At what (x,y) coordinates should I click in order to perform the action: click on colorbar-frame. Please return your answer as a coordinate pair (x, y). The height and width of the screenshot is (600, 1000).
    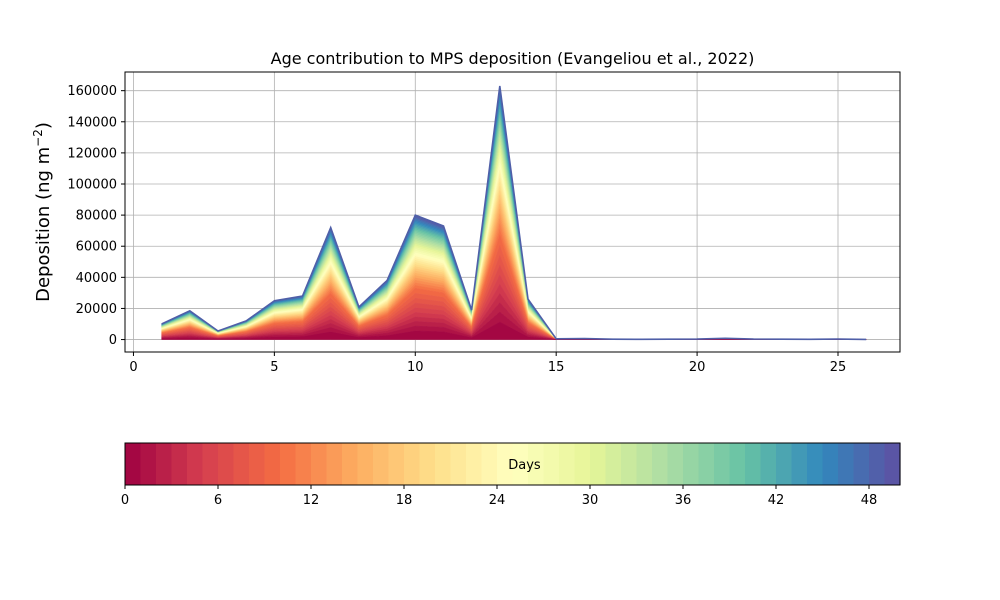
    Looking at the image, I should click on (512, 464).